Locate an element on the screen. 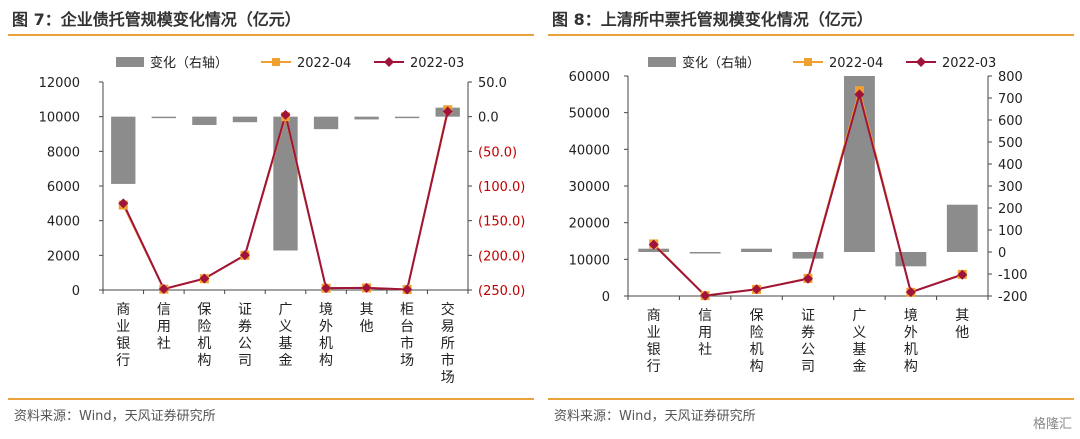 The height and width of the screenshot is (439, 1080). right-tick-label: -200 is located at coordinates (1013, 297).